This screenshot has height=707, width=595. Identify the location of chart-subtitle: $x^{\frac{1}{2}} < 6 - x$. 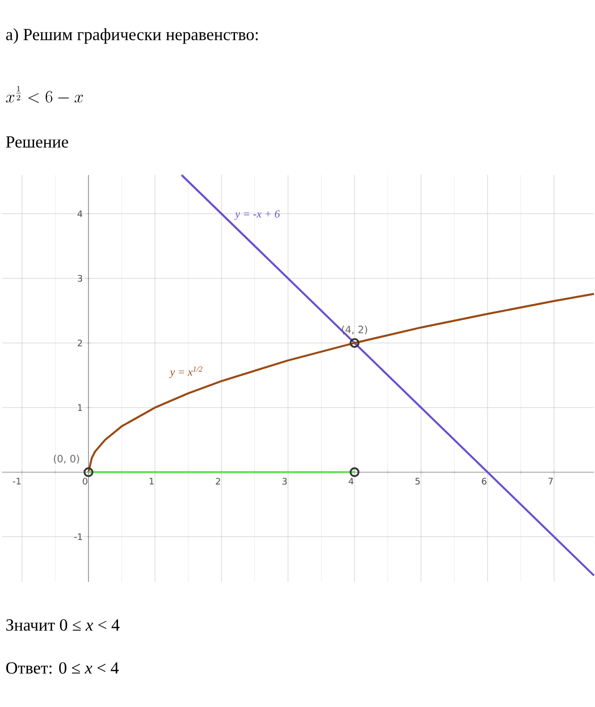
(44, 94).